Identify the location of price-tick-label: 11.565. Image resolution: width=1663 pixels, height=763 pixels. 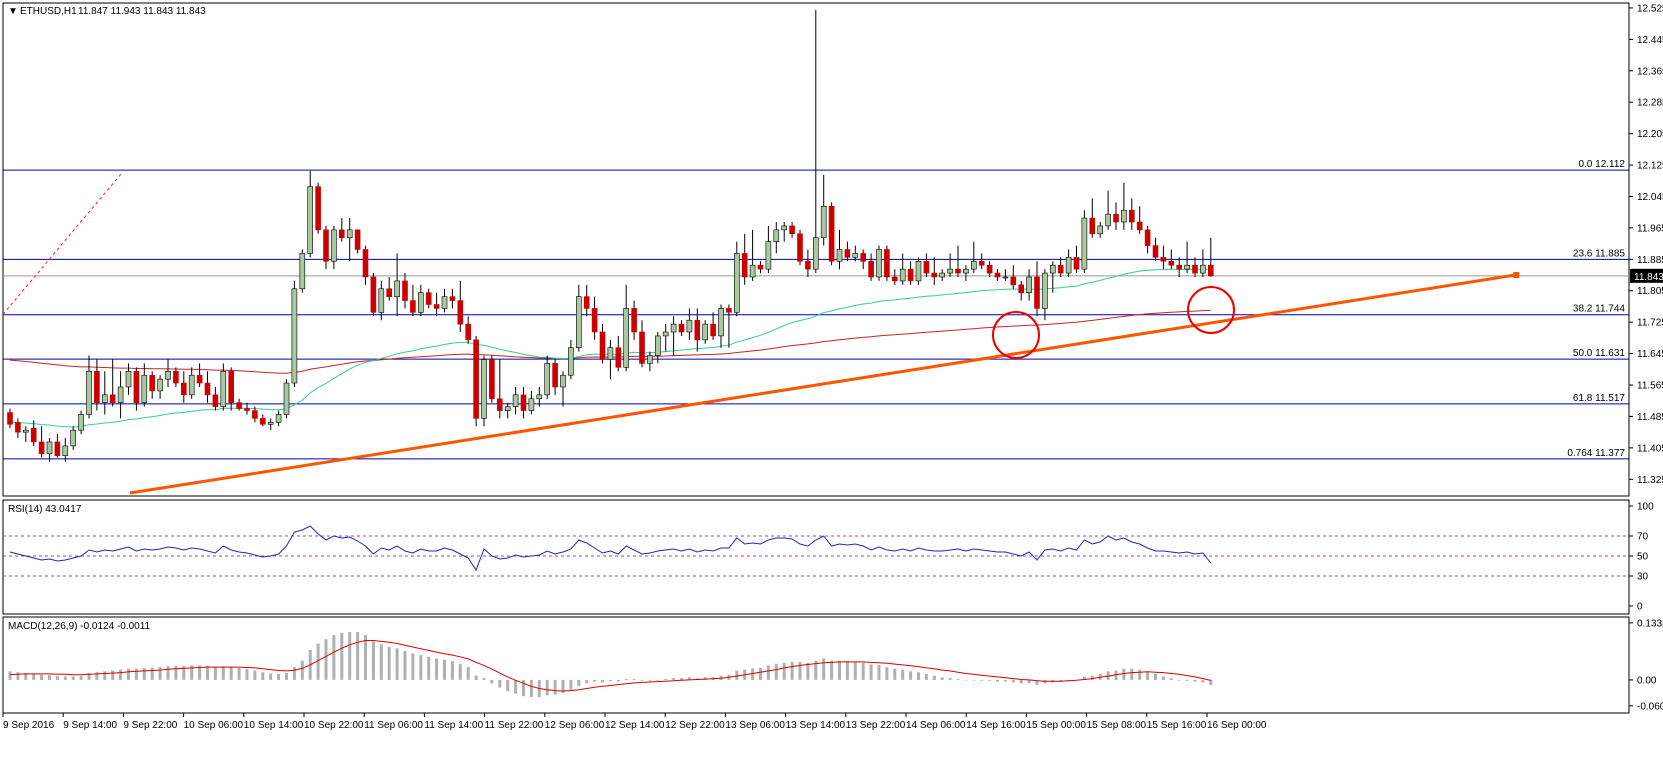
(1650, 386).